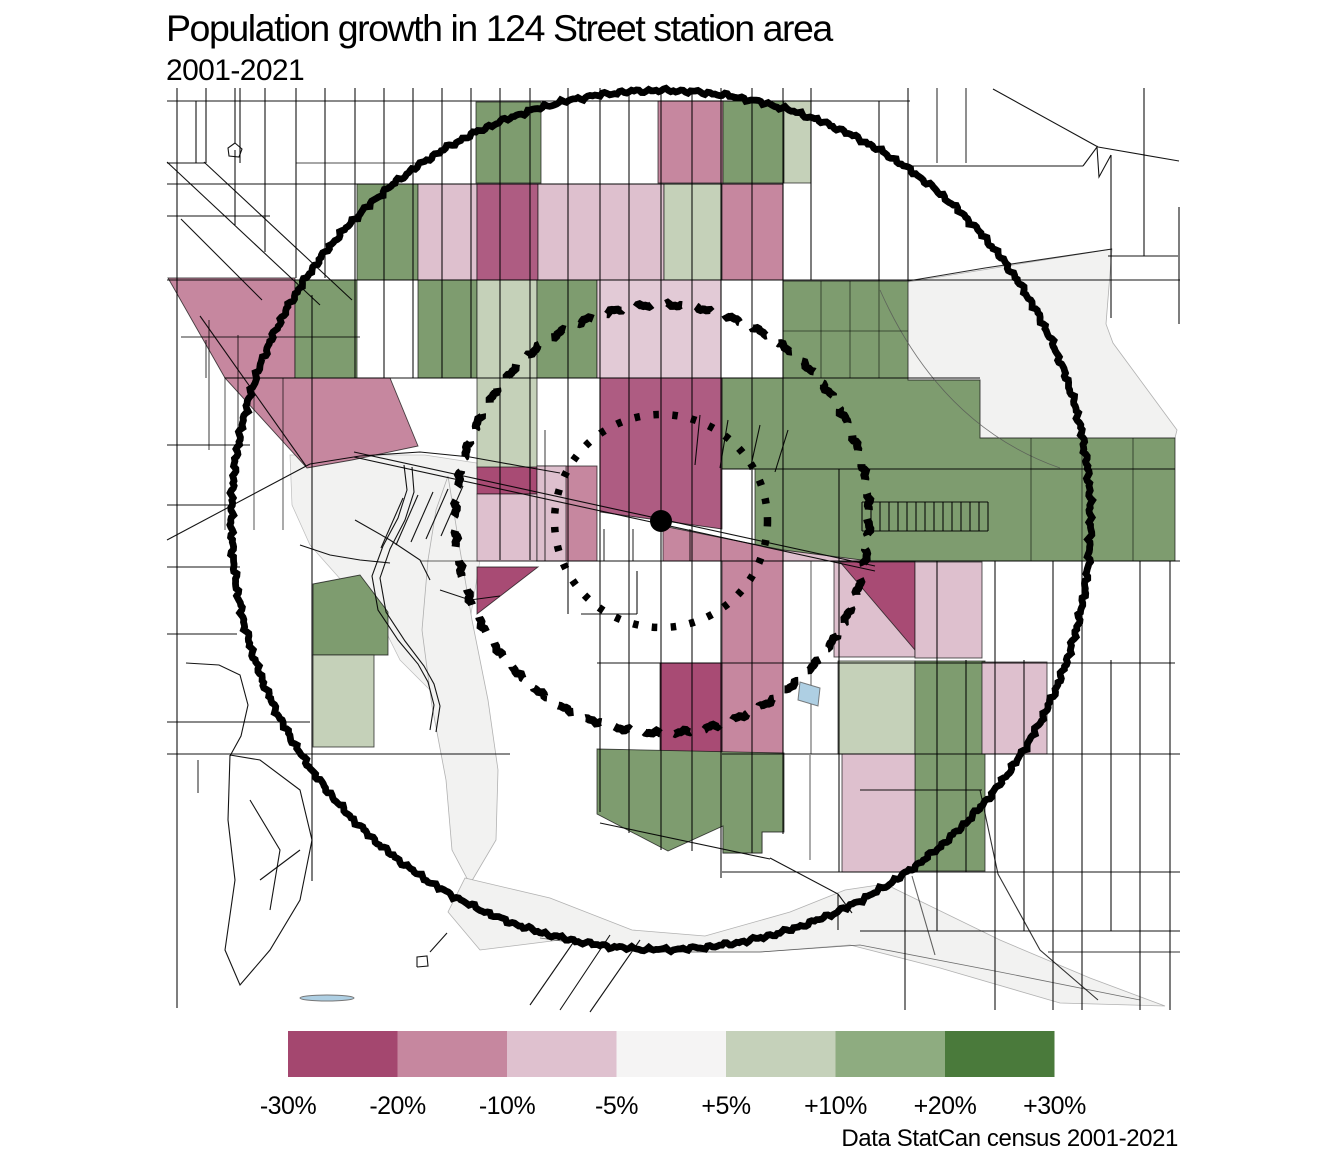 This screenshot has width=1344, height=1152. Describe the element at coordinates (288, 1106) in the screenshot. I see `svg-text: -30%` at that location.